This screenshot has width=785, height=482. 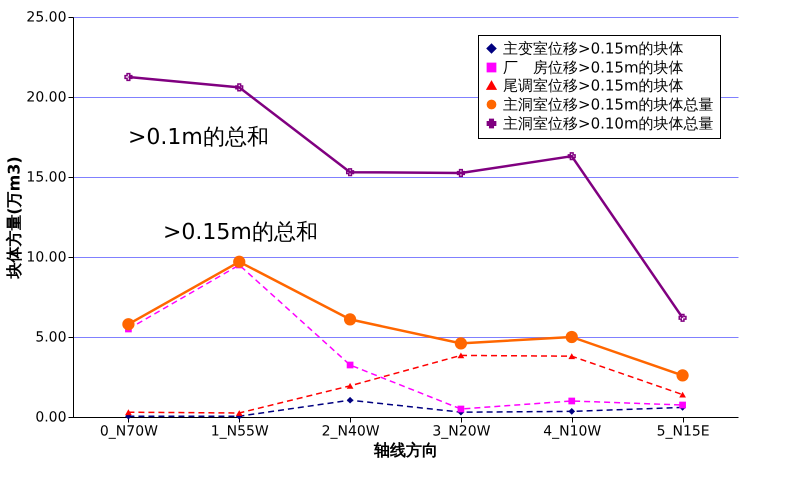 I want to click on annotation: >0.15m的总和, so click(x=240, y=232).